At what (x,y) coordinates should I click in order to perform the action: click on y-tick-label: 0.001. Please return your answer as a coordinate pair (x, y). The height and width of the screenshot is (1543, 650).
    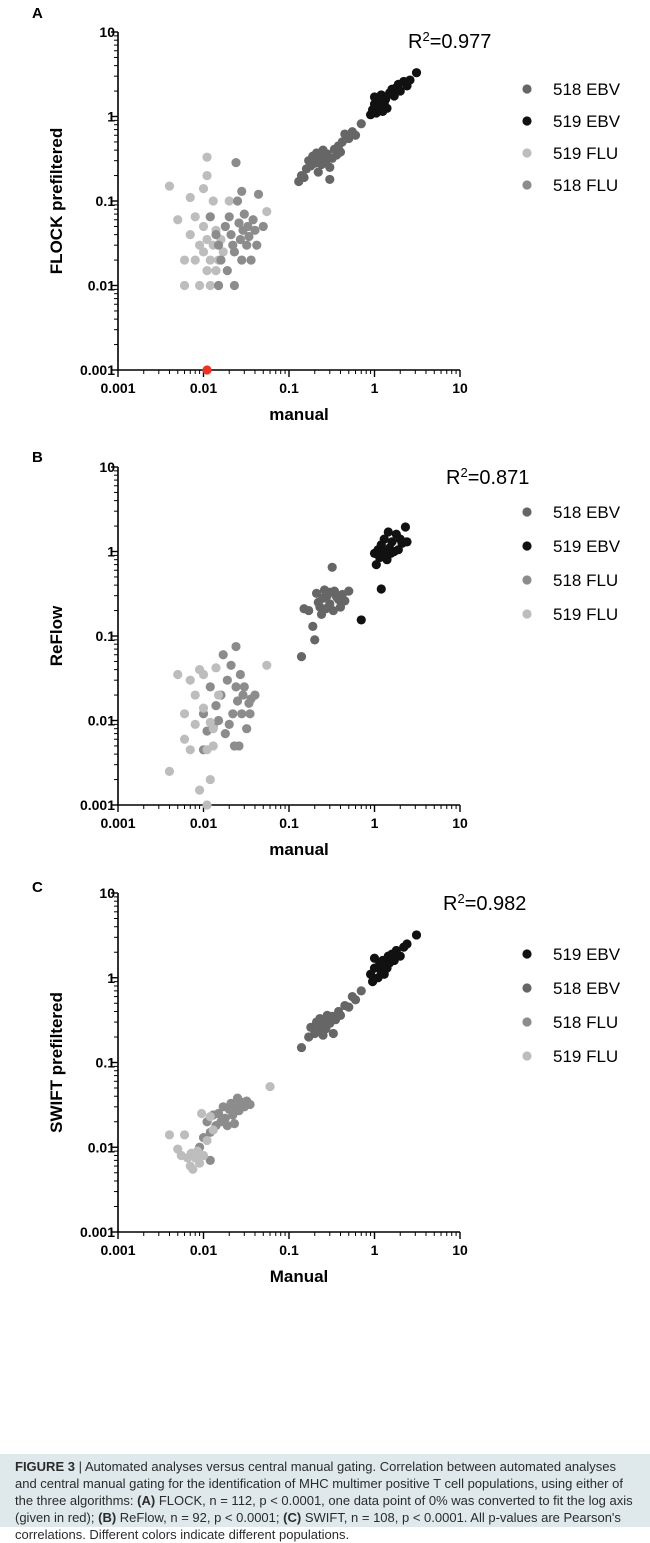
    Looking at the image, I should click on (97, 1232).